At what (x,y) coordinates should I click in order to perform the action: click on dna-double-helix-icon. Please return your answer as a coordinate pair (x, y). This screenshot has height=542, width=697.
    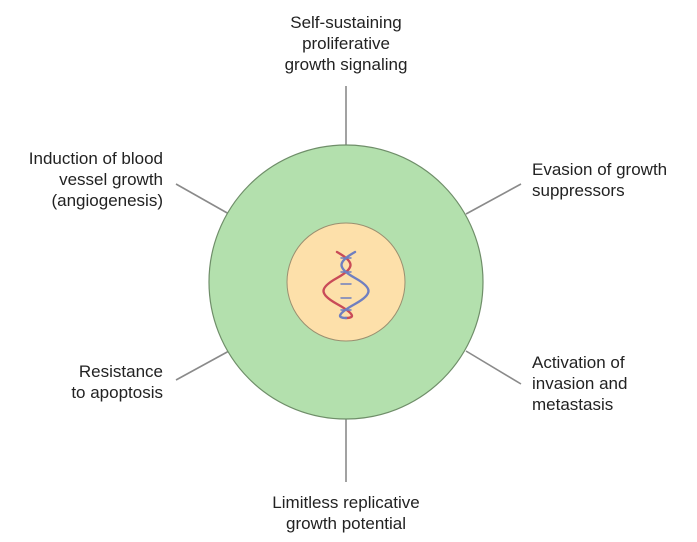
    Looking at the image, I should click on (346, 285).